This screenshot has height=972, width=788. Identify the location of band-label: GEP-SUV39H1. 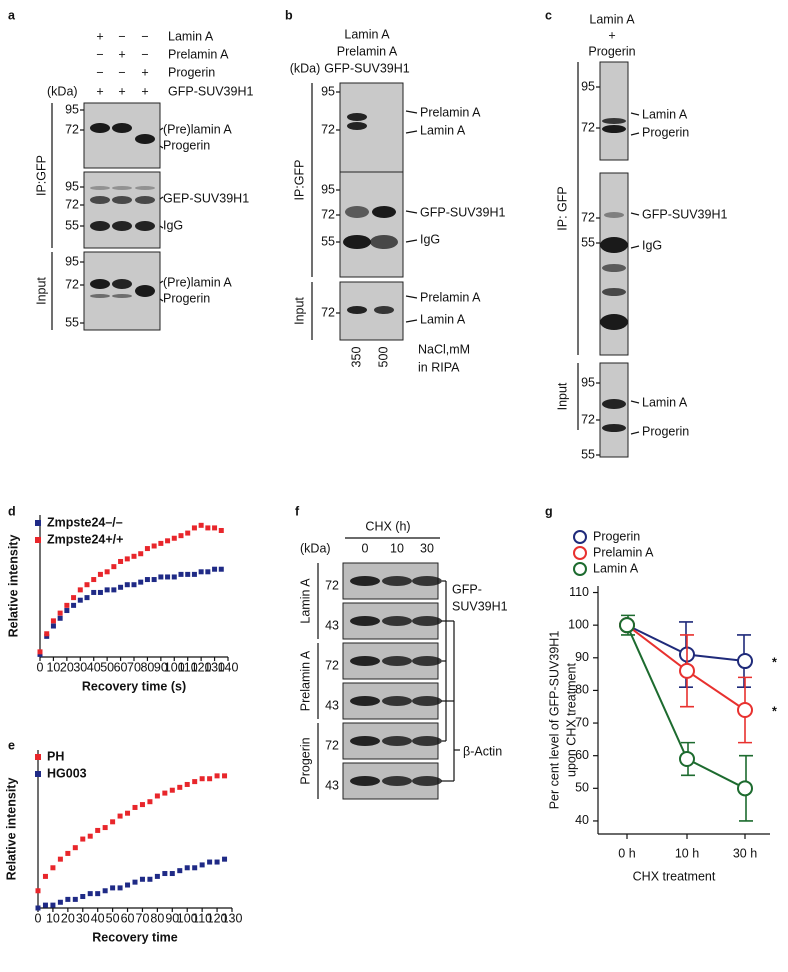
(206, 198).